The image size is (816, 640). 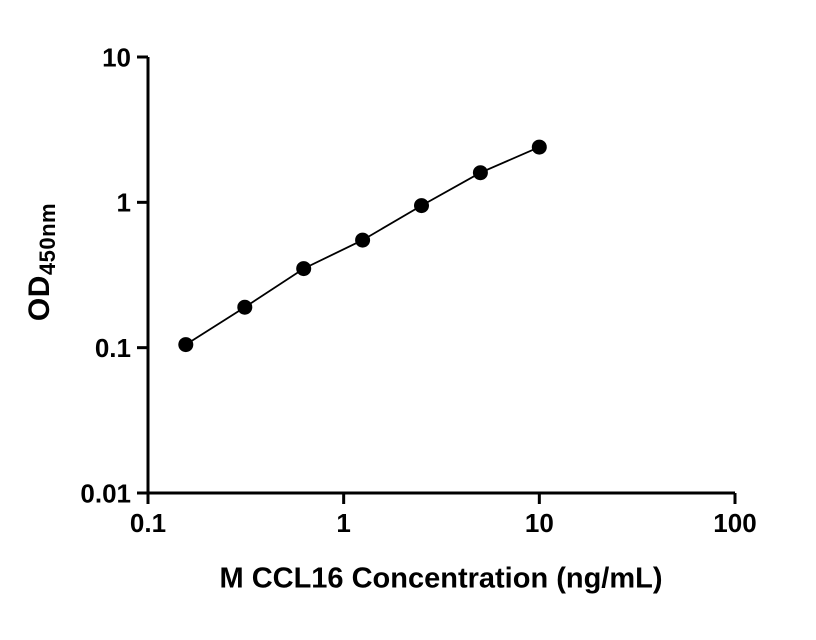 What do you see at coordinates (39, 298) in the screenshot?
I see `y-axis-label-main: OD` at bounding box center [39, 298].